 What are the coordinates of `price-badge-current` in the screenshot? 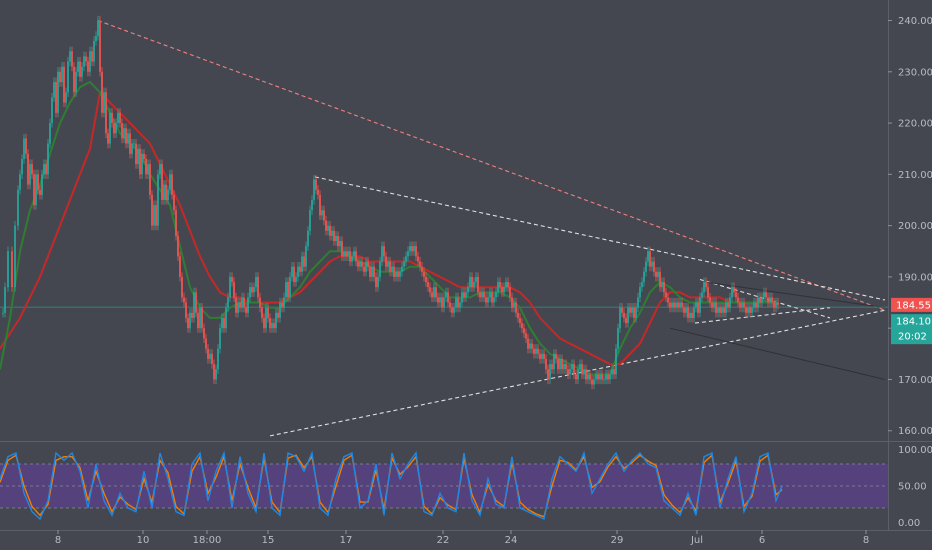 It's located at (911, 329).